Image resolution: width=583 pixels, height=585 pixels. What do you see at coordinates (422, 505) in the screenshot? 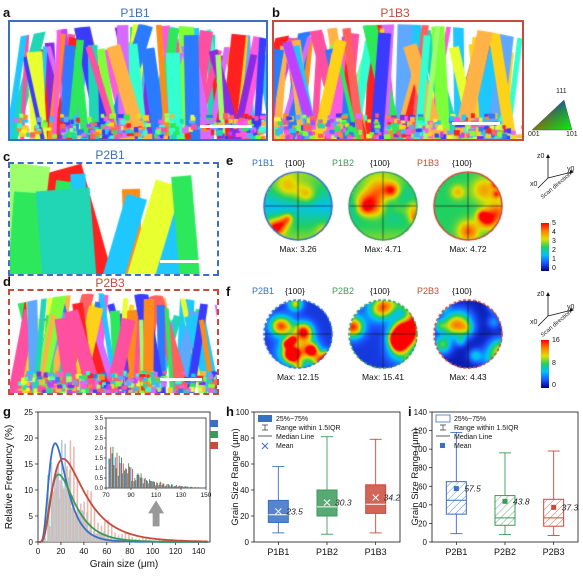
I see `chart-i-ytick-label: 40` at bounding box center [422, 505].